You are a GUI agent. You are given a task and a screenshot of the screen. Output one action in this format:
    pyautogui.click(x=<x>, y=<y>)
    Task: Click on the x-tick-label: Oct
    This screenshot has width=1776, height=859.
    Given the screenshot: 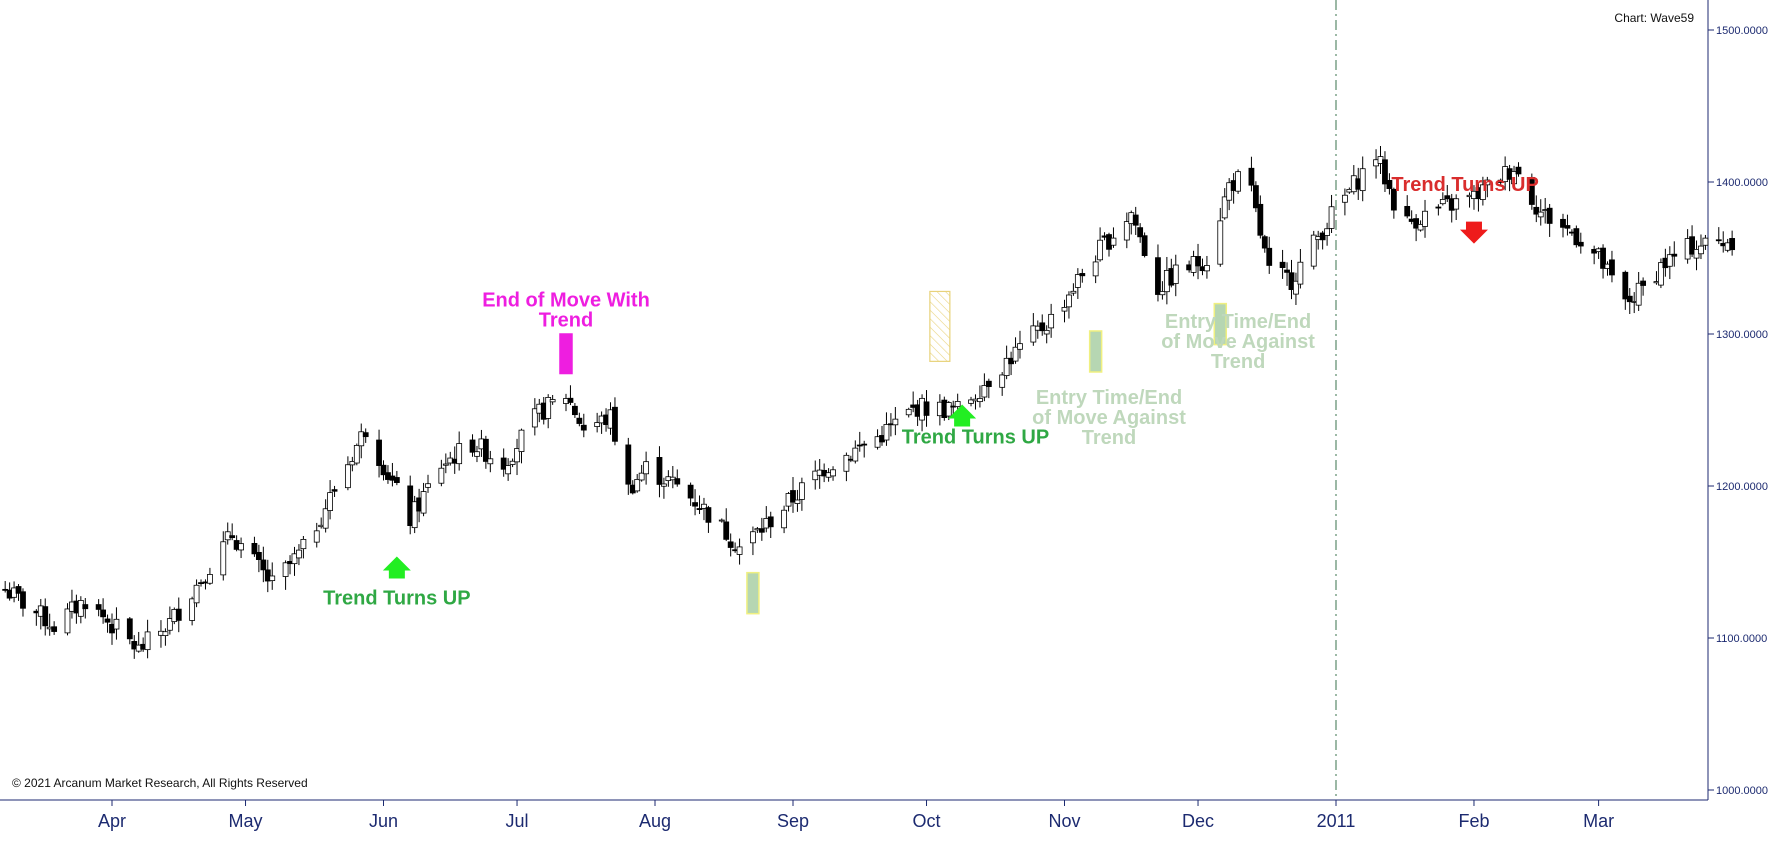 What is the action you would take?
    pyautogui.click(x=927, y=821)
    